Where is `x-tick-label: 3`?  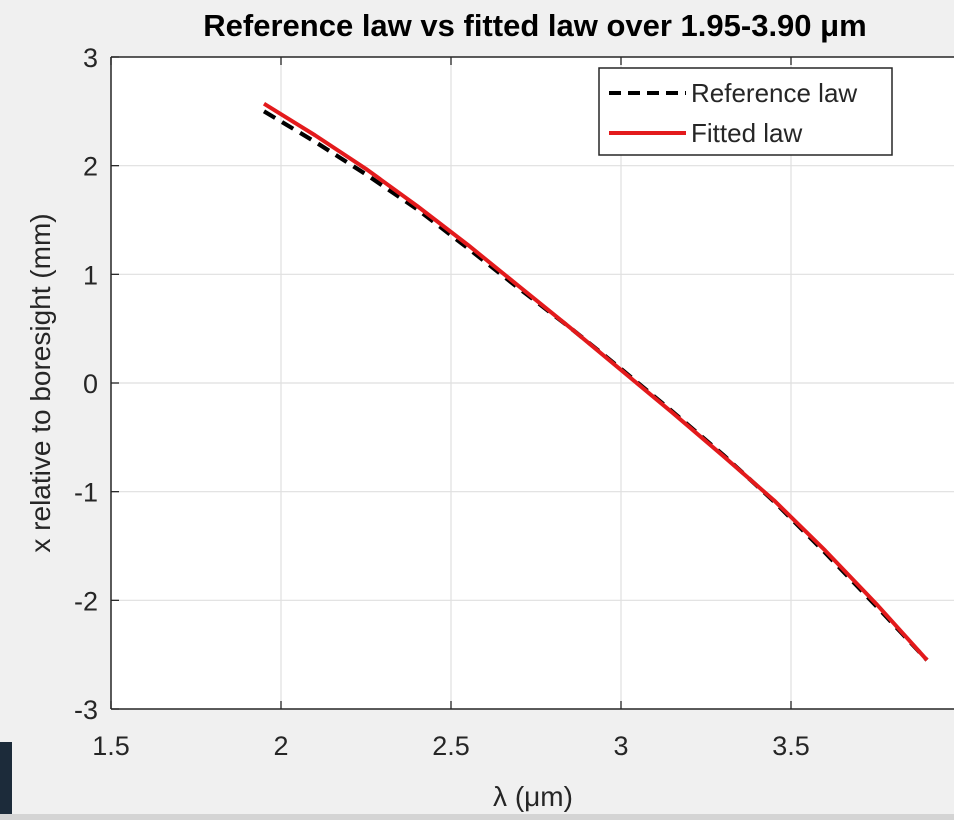
x-tick-label: 3 is located at coordinates (620, 746).